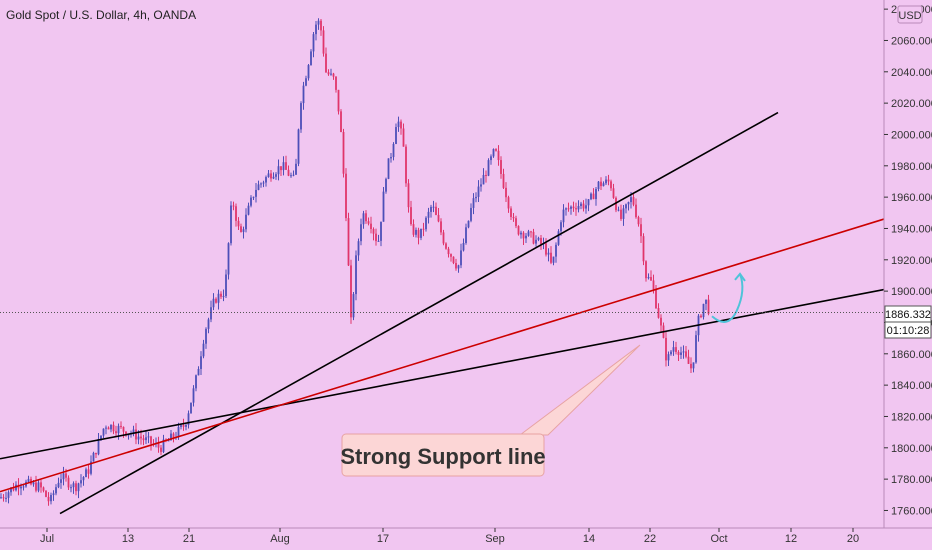 The image size is (932, 550). What do you see at coordinates (911, 104) in the screenshot?
I see `y-tick-label: 2020.000` at bounding box center [911, 104].